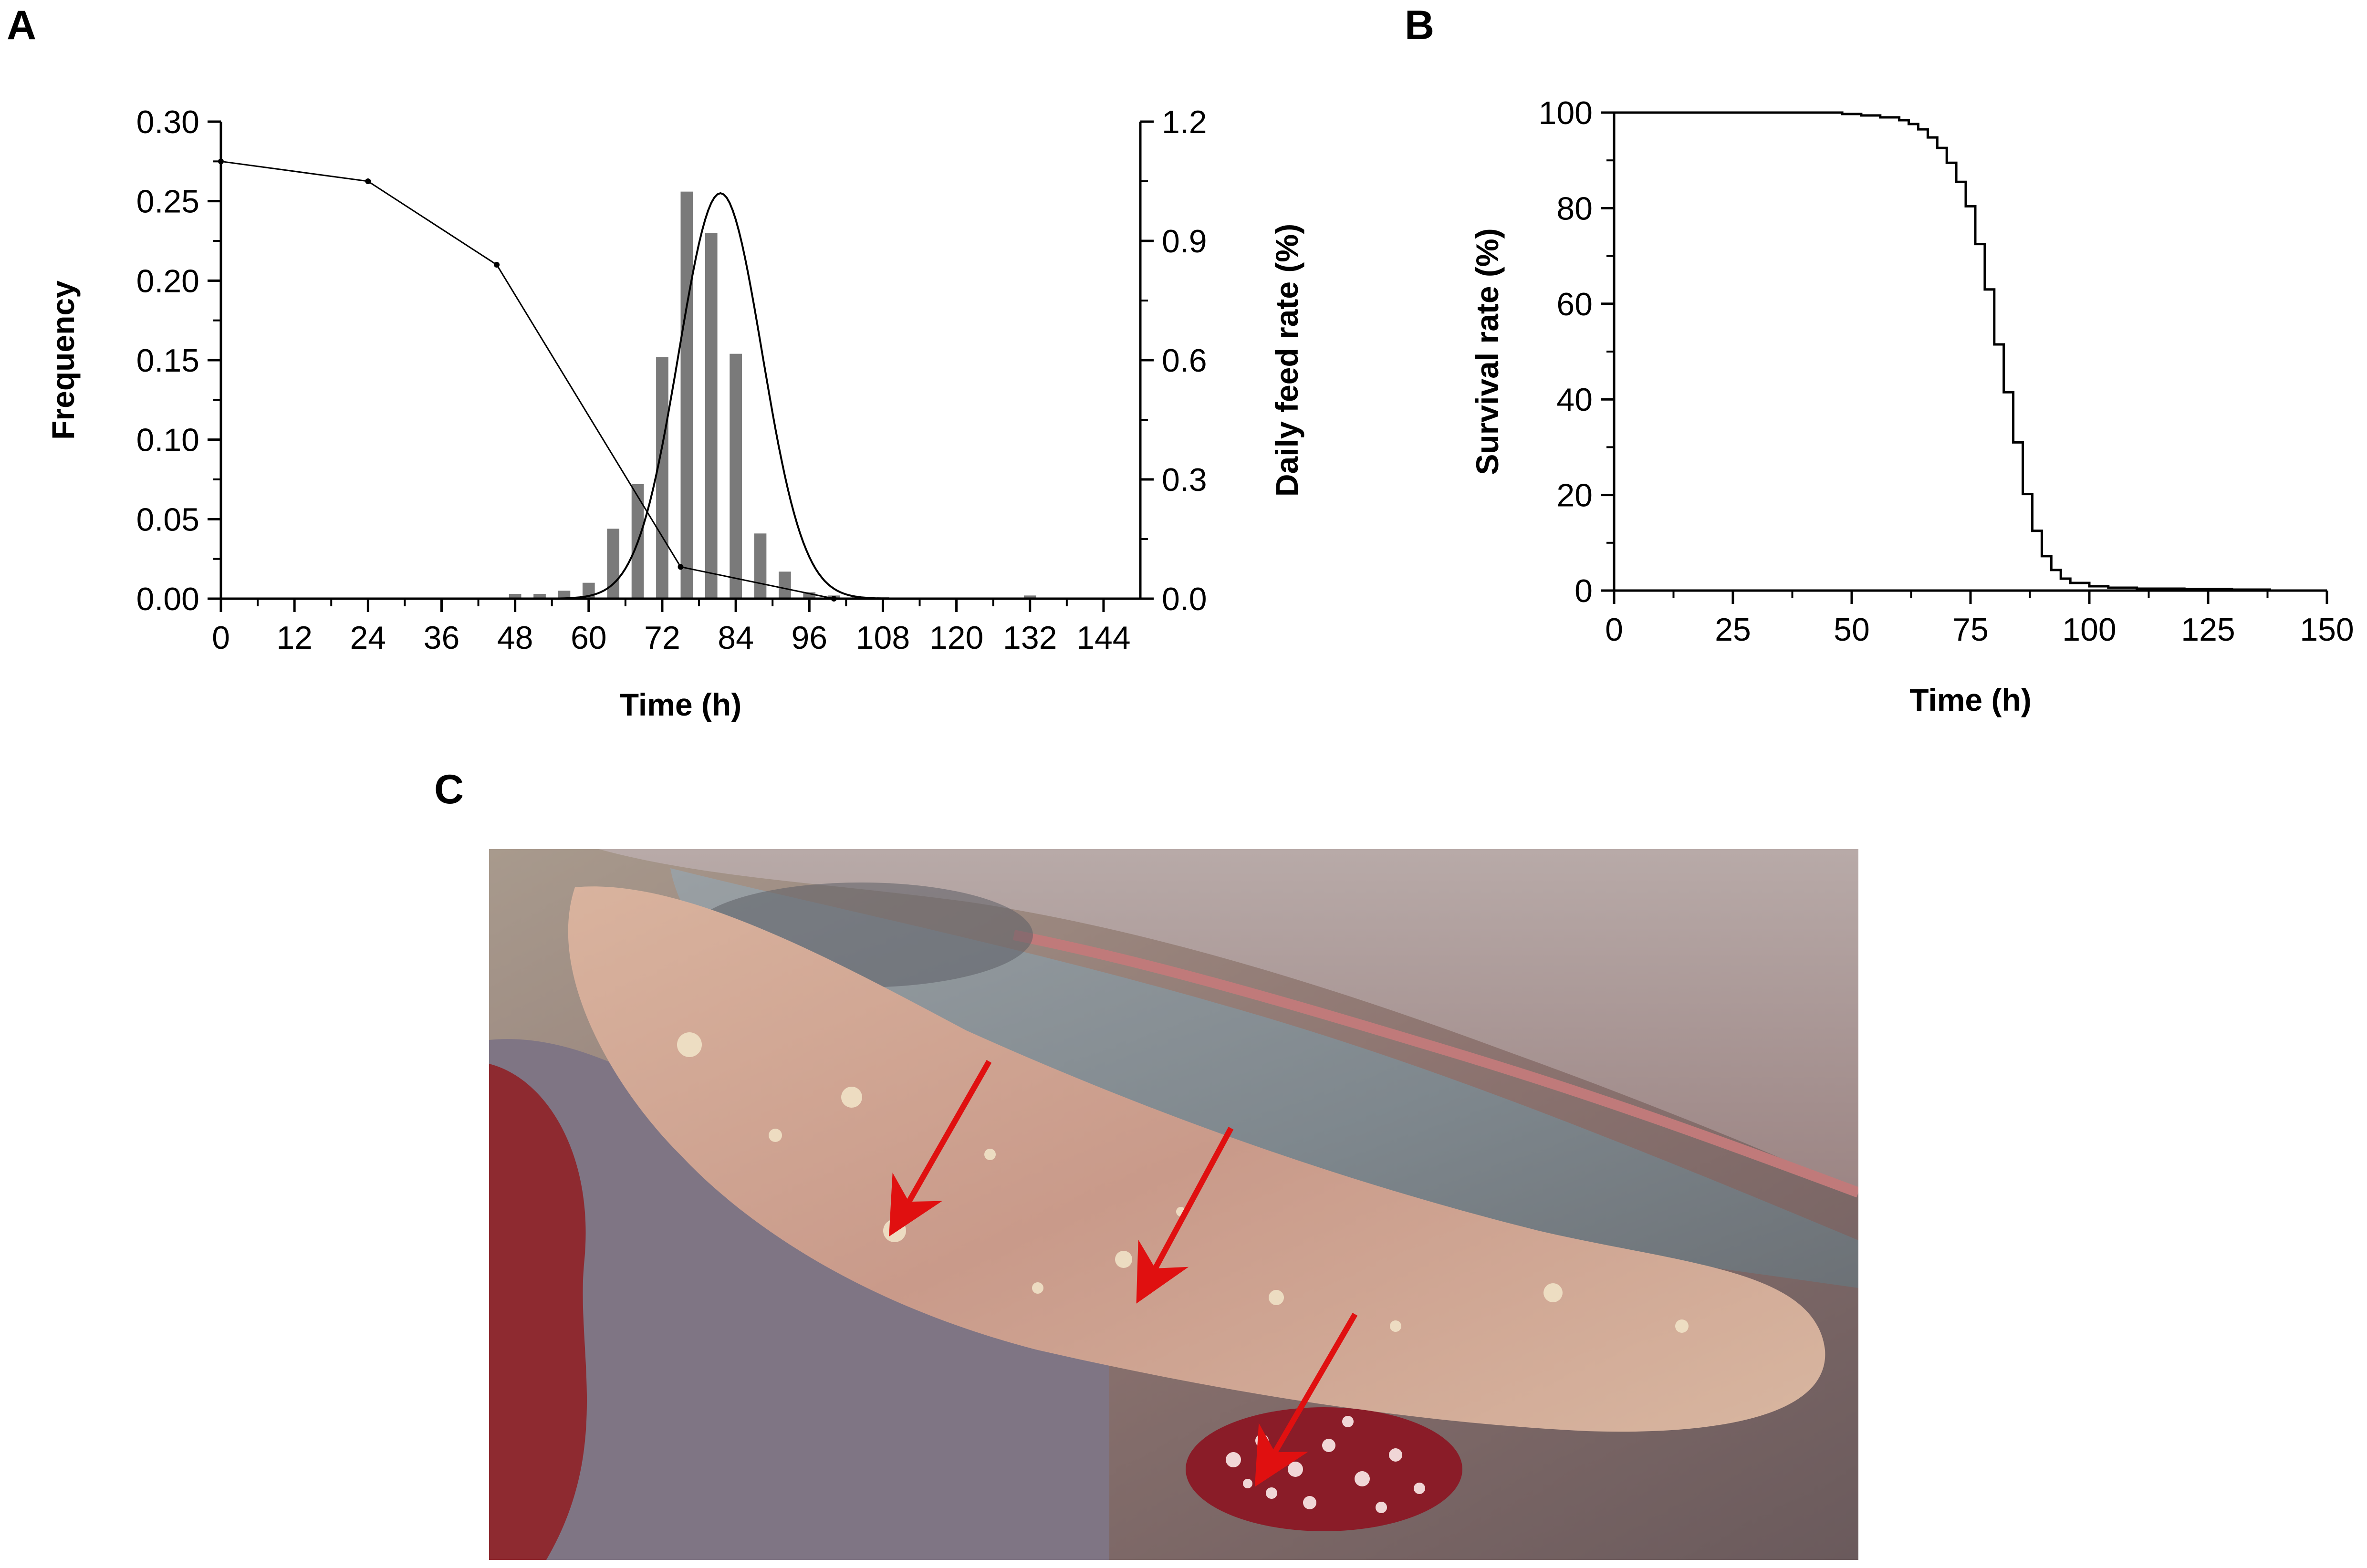  I want to click on a-y2-tick-label: 0.9, so click(1184, 241).